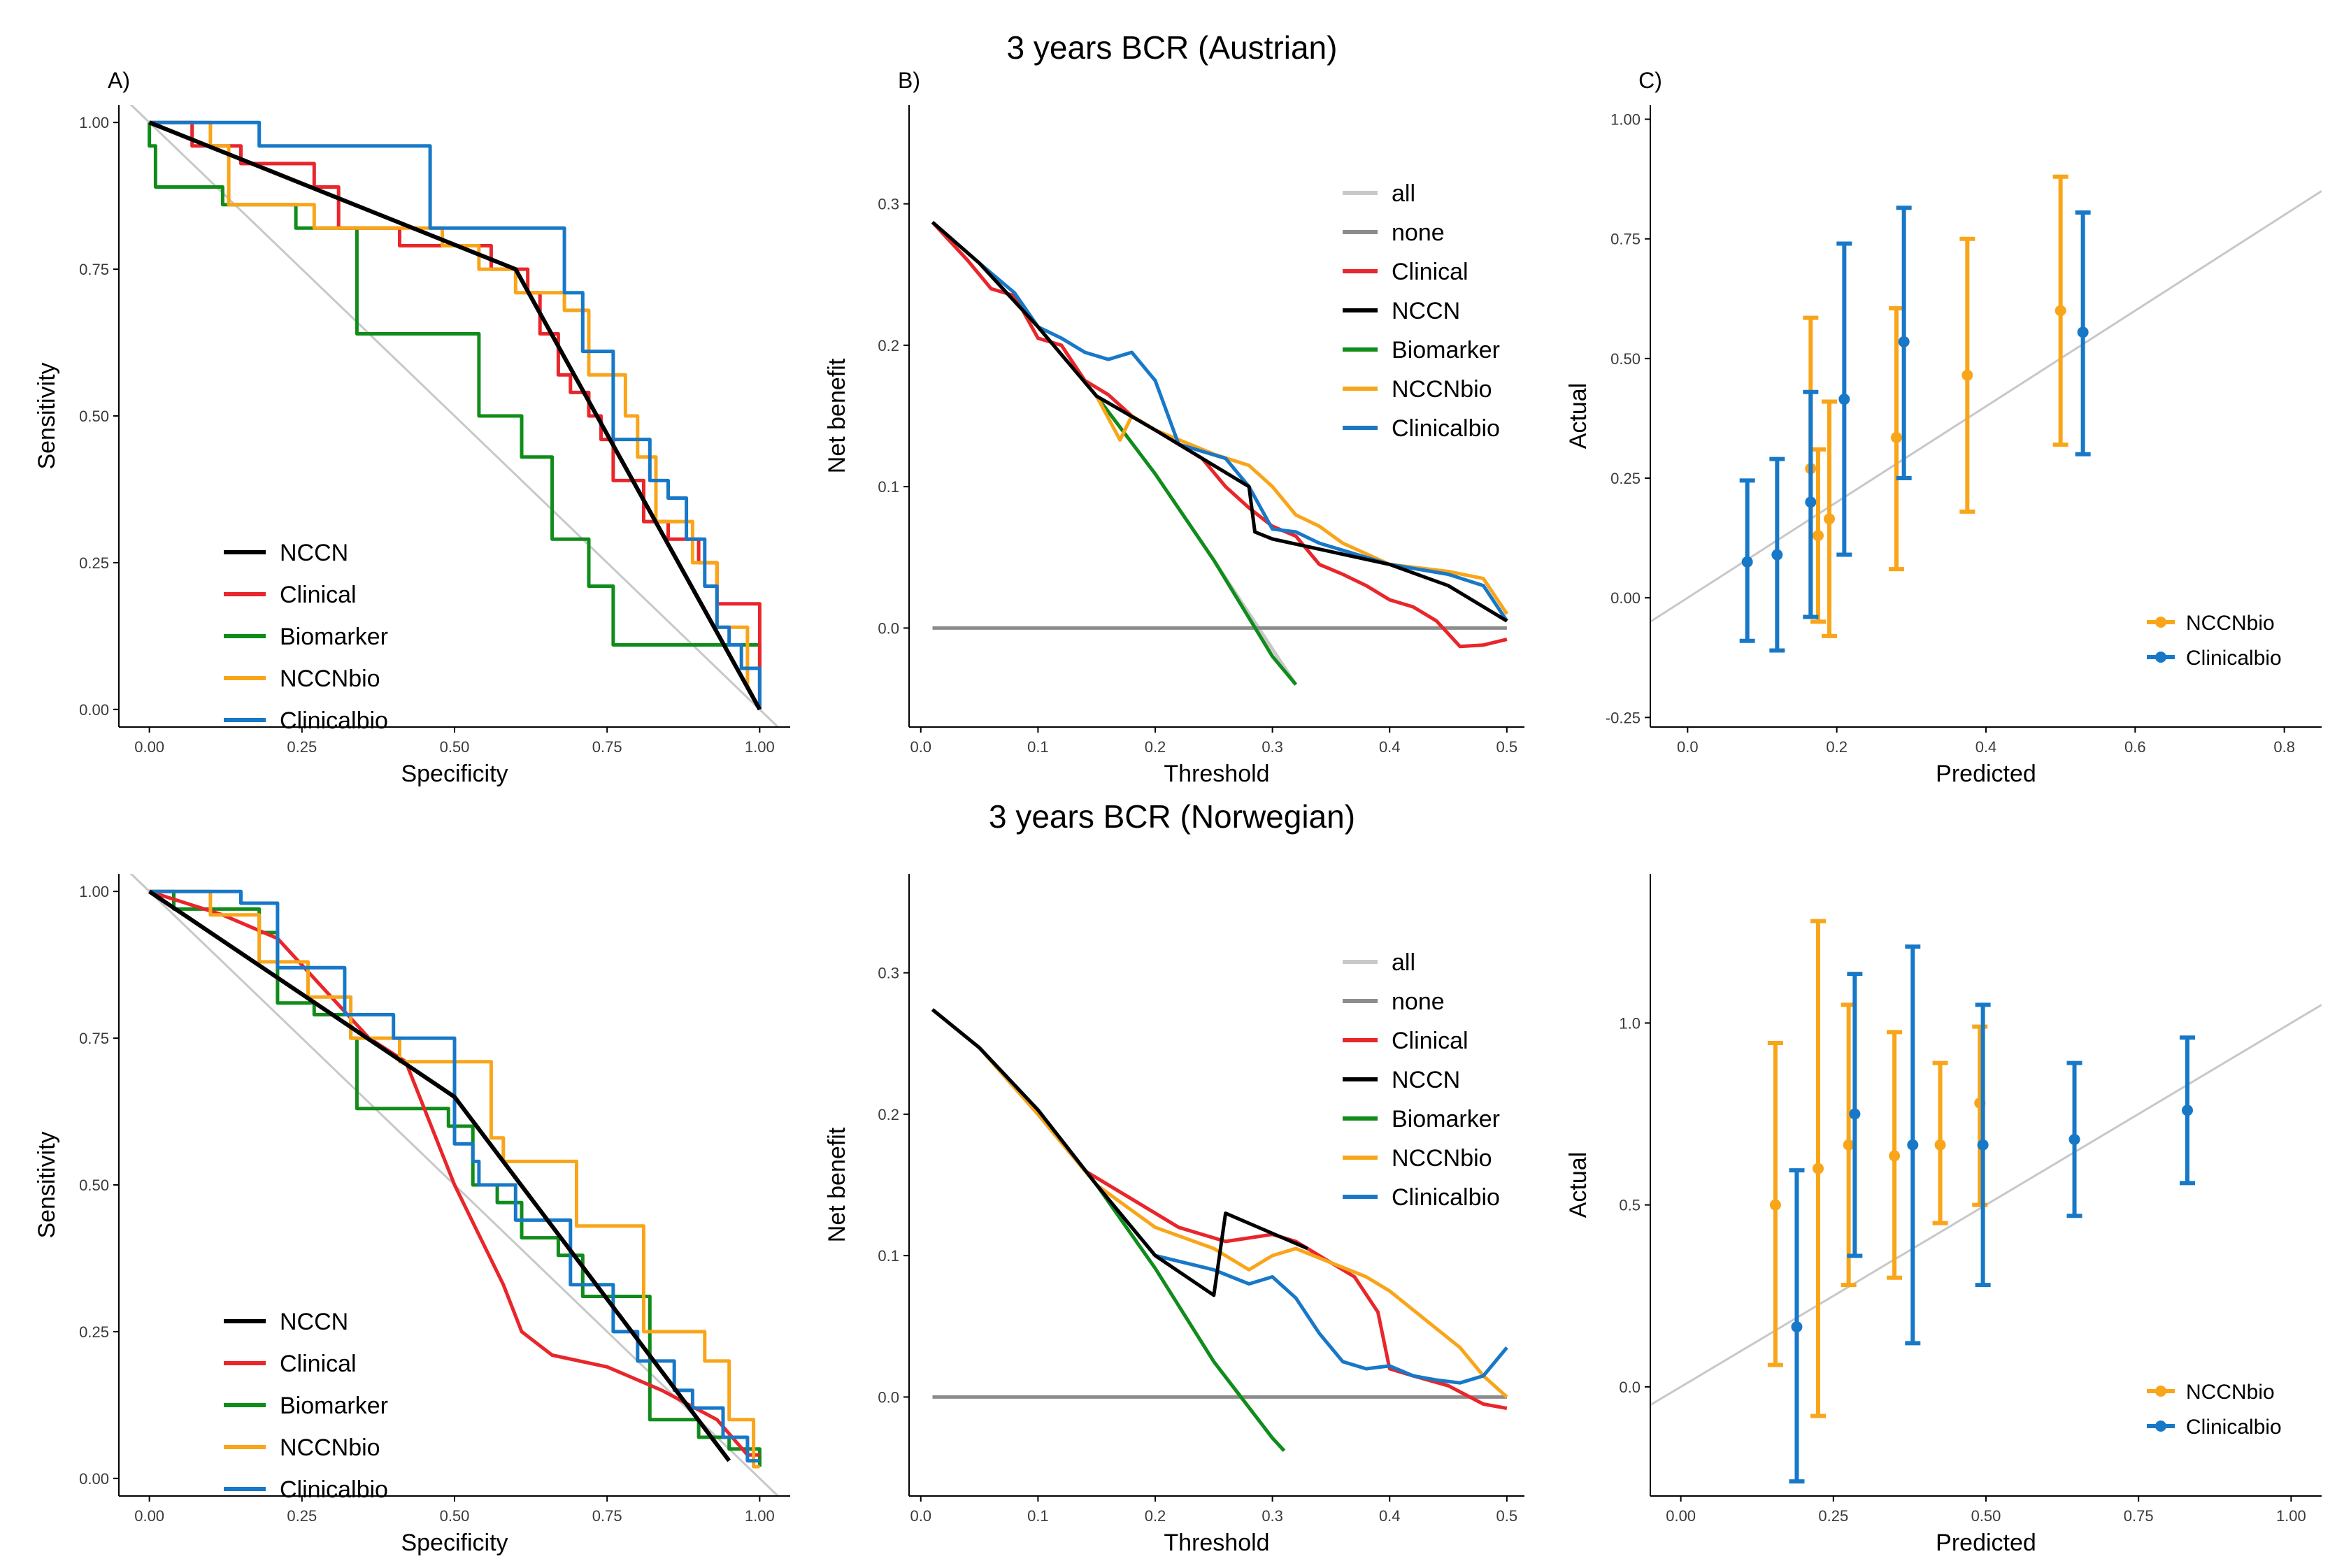  What do you see at coordinates (1172, 47) in the screenshot?
I see `row-title-austrian: 3 years BCR (Austrian)` at bounding box center [1172, 47].